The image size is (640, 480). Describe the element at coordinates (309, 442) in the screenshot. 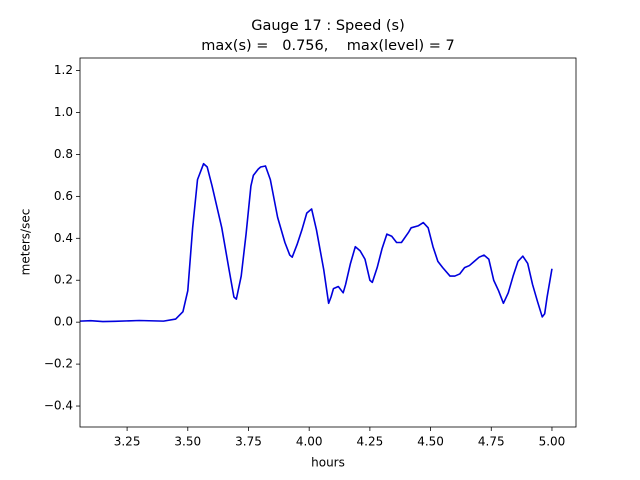

I see `x-tick-label: 4.00` at that location.